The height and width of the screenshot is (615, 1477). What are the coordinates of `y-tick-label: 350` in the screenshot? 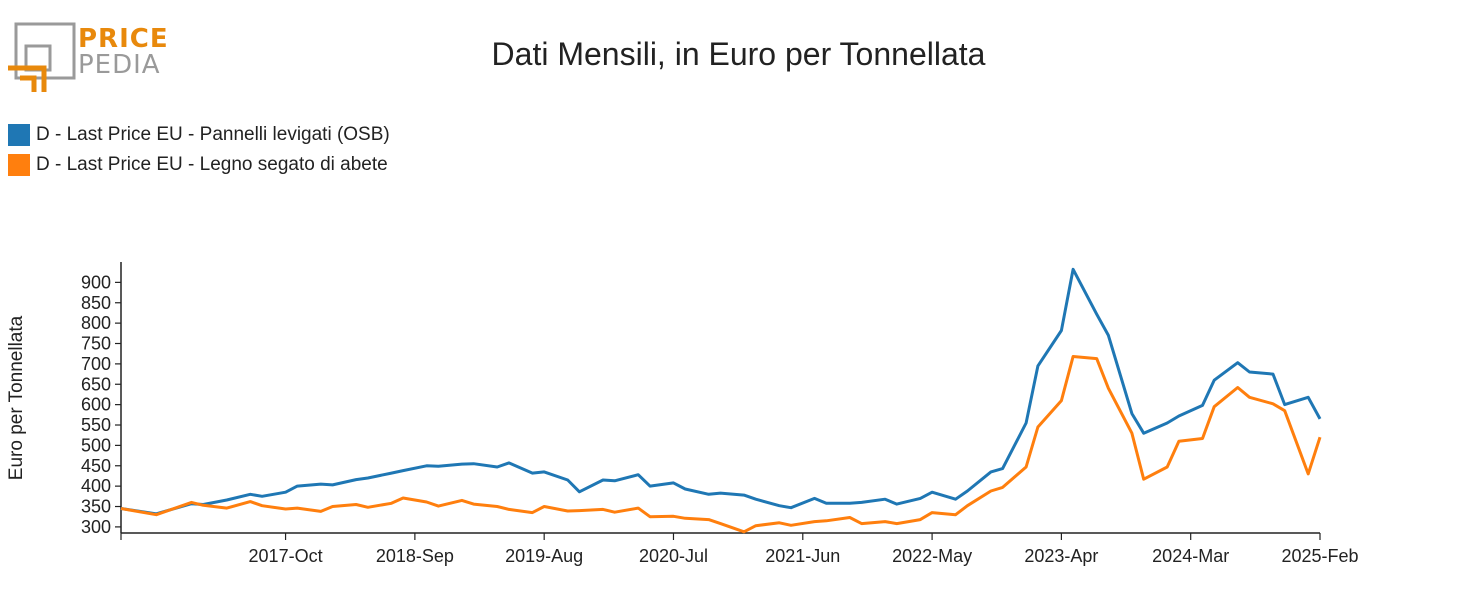 It's located at (96, 507).